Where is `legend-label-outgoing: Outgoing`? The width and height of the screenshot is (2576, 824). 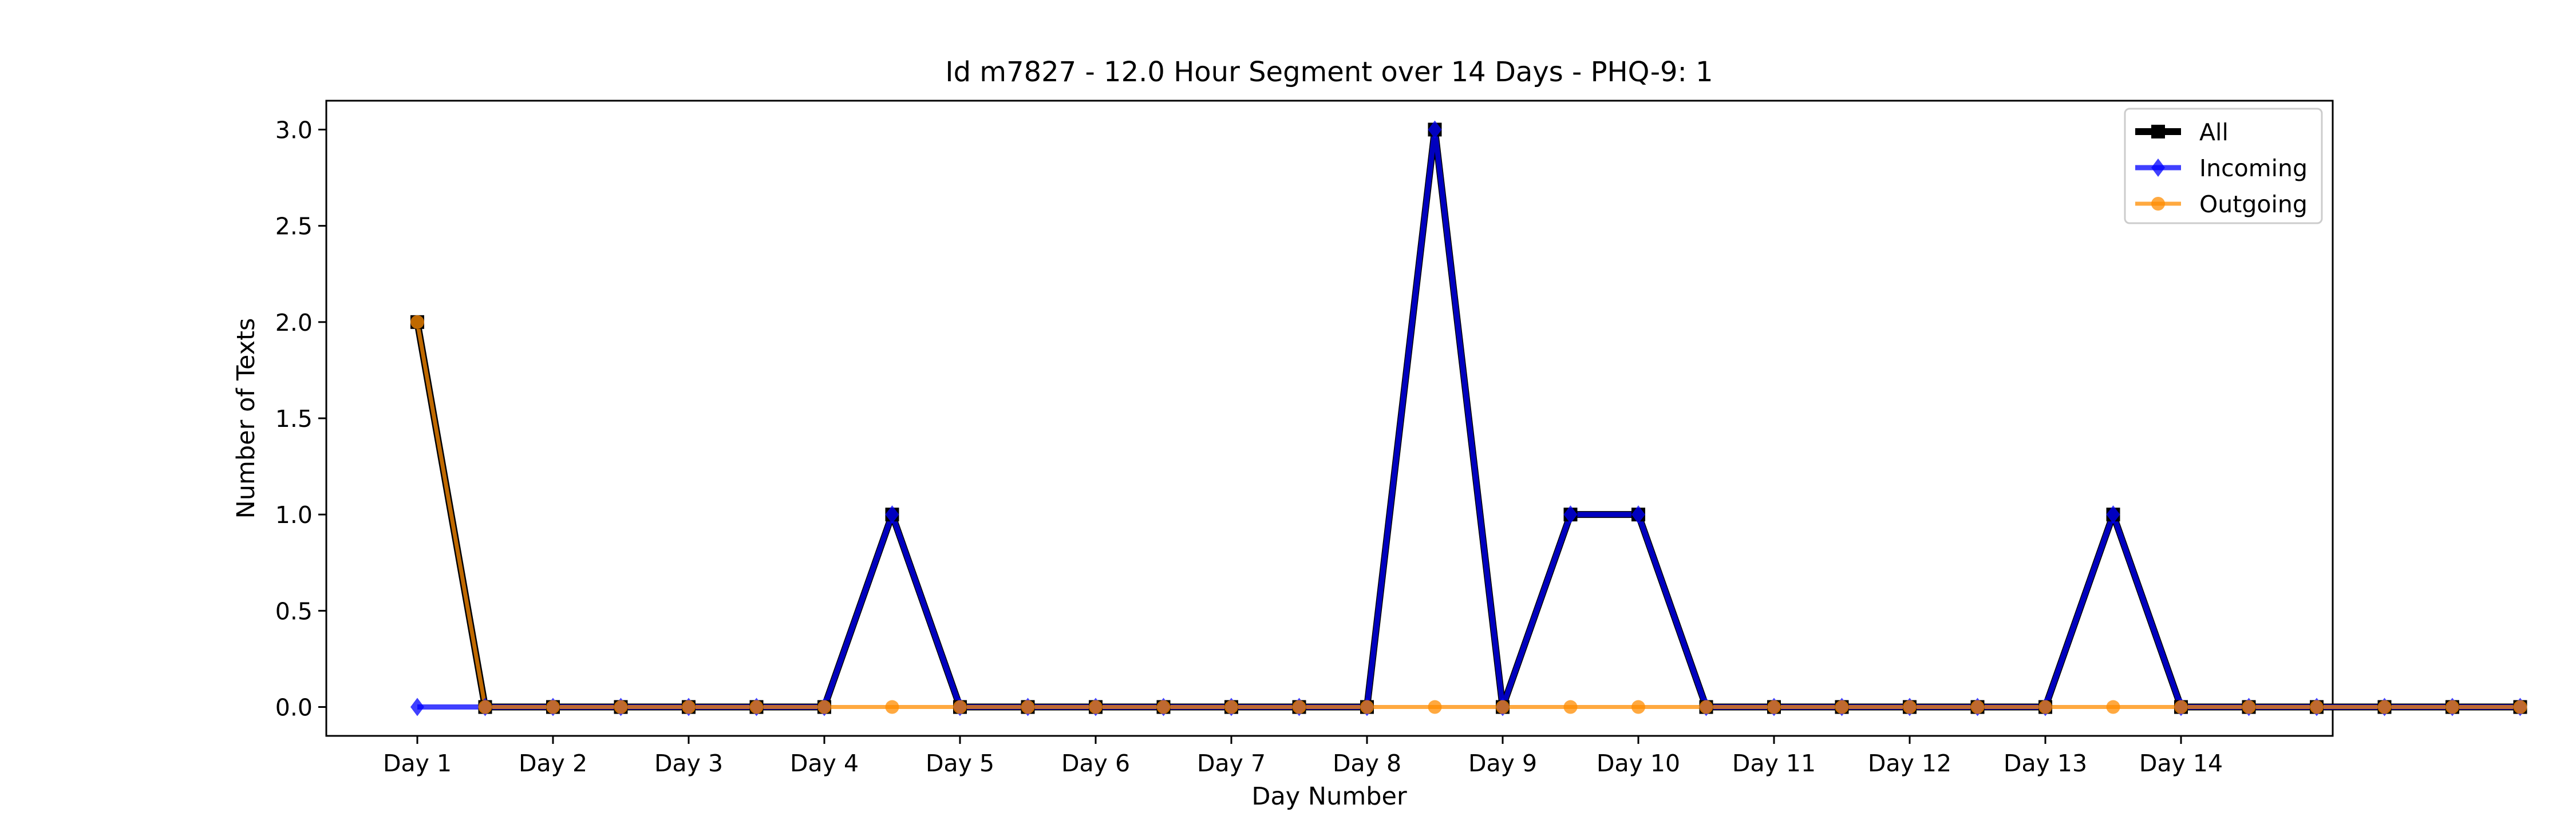
legend-label-outgoing: Outgoing is located at coordinates (2253, 204).